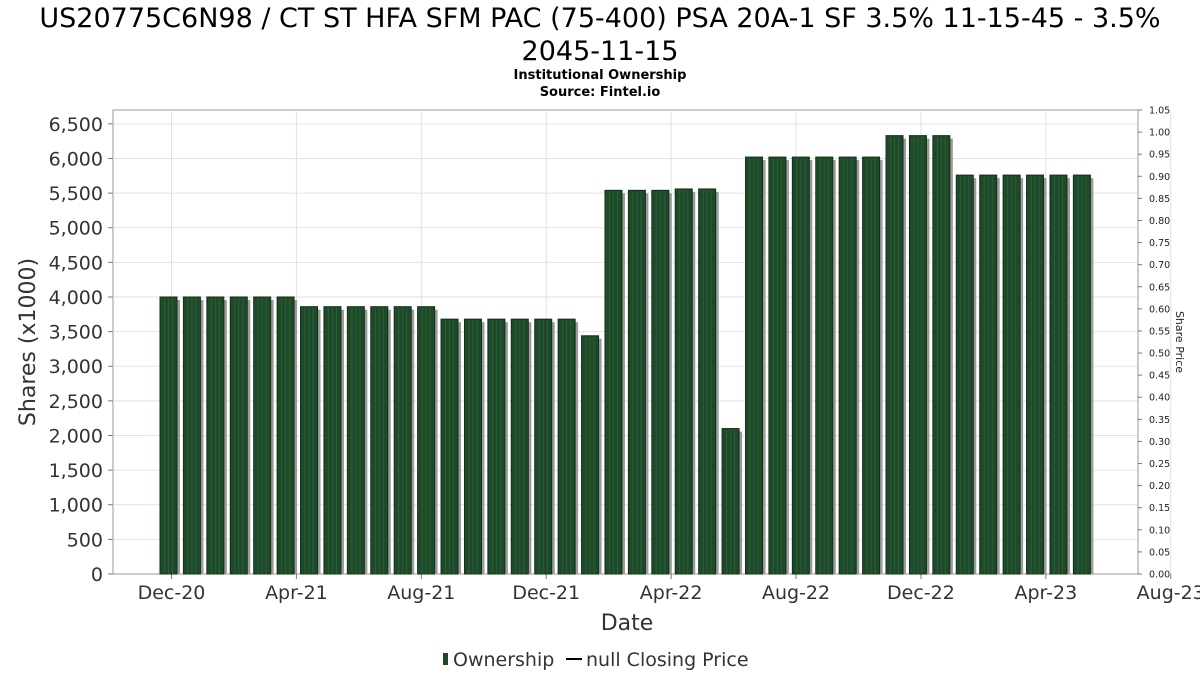 Image resolution: width=1200 pixels, height=675 pixels. Describe the element at coordinates (76, 194) in the screenshot. I see `y-tick-label: 5,500` at that location.